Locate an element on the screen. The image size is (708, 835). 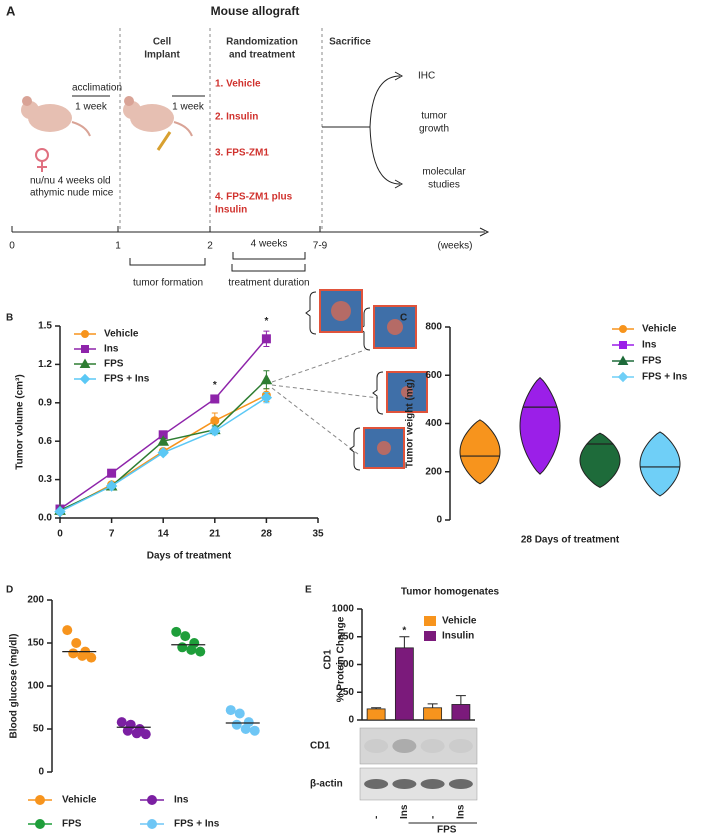
stage: Sacrifice is located at coordinates (350, 42).